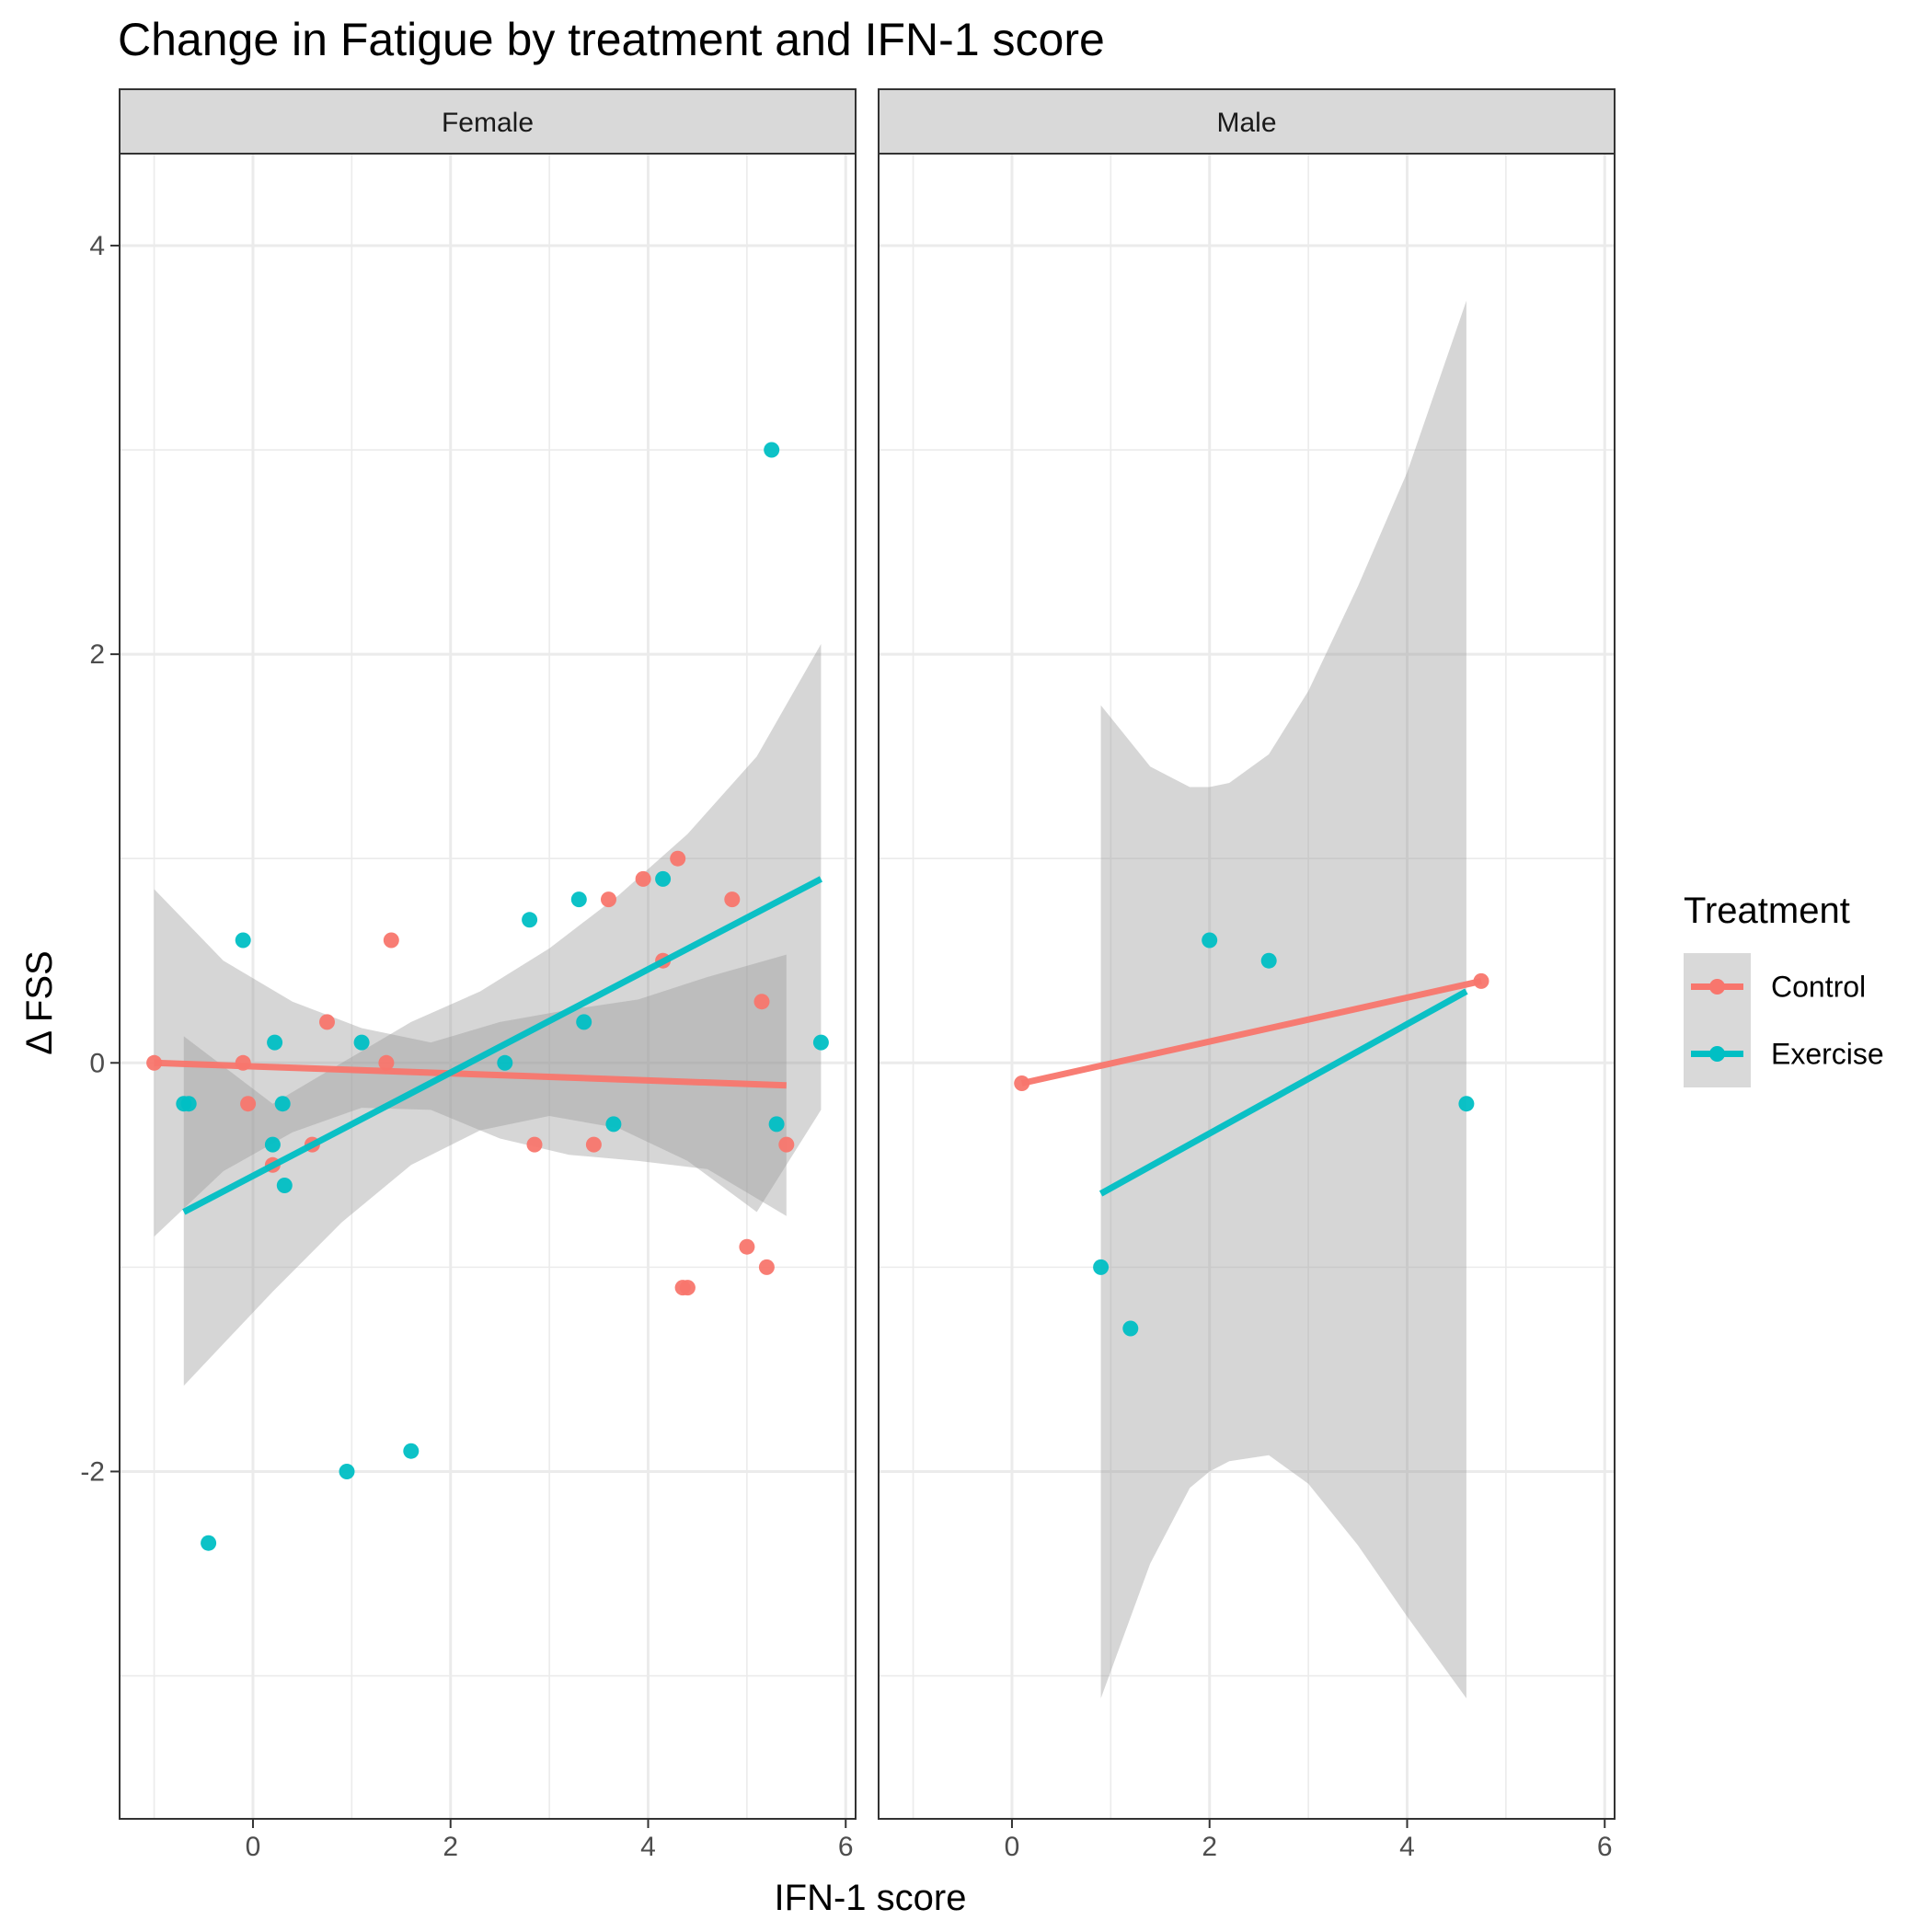  What do you see at coordinates (1717, 987) in the screenshot?
I see `legend-key-point-control` at bounding box center [1717, 987].